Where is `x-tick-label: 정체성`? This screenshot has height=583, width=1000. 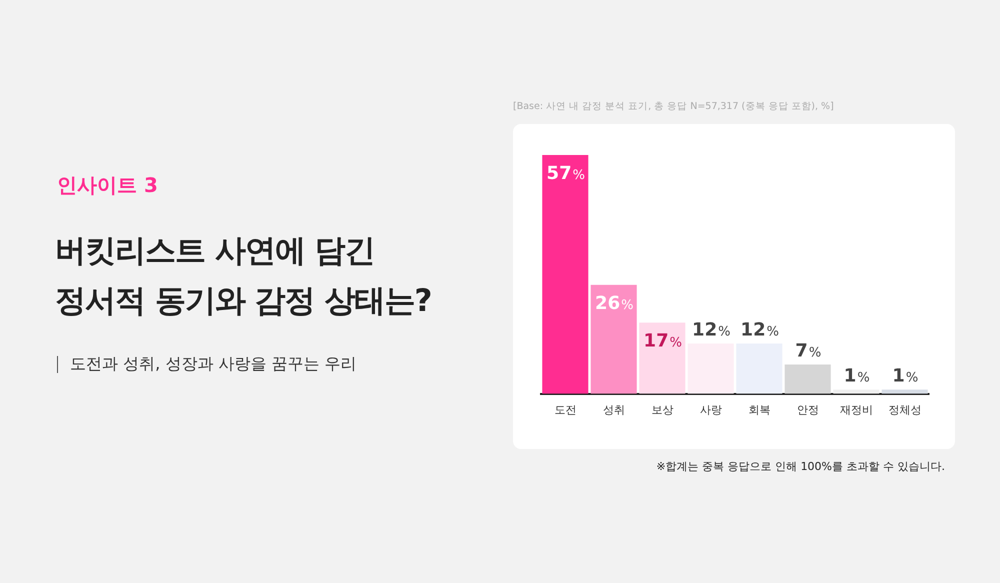
x-tick-label: 정체성 is located at coordinates (905, 409).